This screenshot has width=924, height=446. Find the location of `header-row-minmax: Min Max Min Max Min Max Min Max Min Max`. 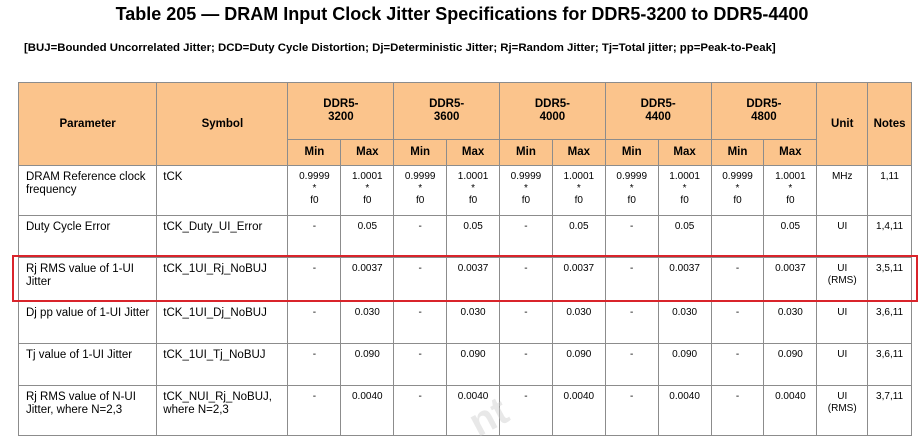

header-row-minmax: Min Max Min Max Min Max Min Max Min Max is located at coordinates (465, 152).